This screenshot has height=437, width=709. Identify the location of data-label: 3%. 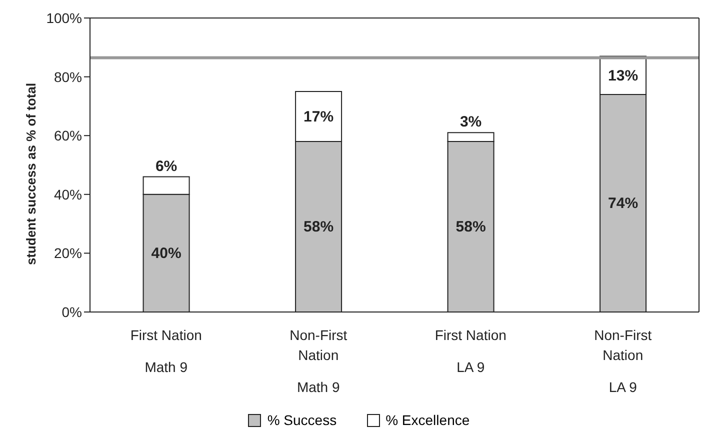
(471, 122).